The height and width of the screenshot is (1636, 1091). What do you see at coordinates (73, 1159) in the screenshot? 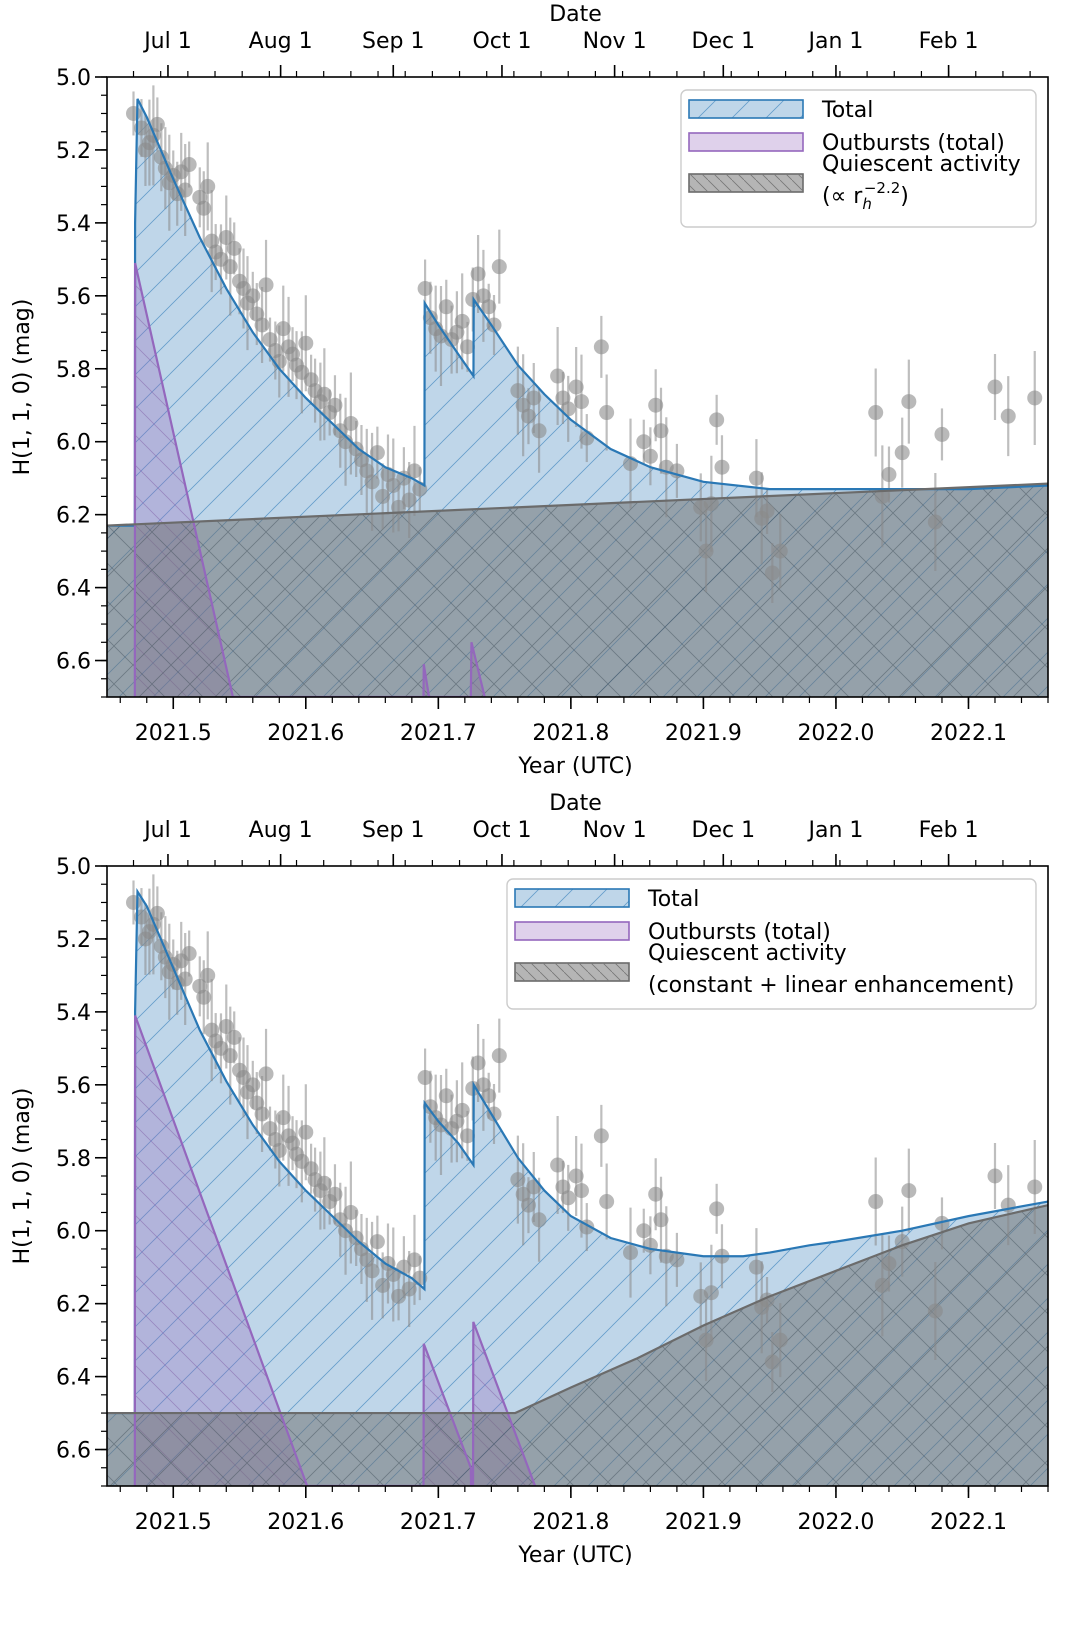
I see `y-tick-label: 5.8` at bounding box center [73, 1159].